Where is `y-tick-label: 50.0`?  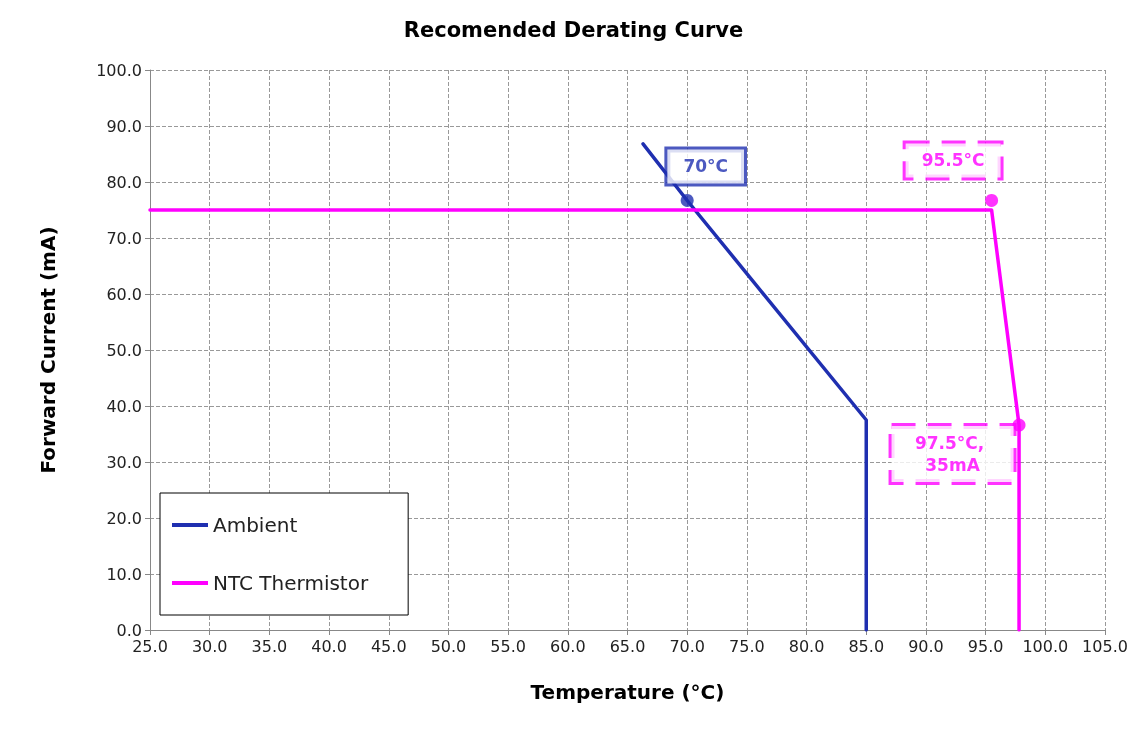
y-tick-label: 50.0 is located at coordinates (124, 350).